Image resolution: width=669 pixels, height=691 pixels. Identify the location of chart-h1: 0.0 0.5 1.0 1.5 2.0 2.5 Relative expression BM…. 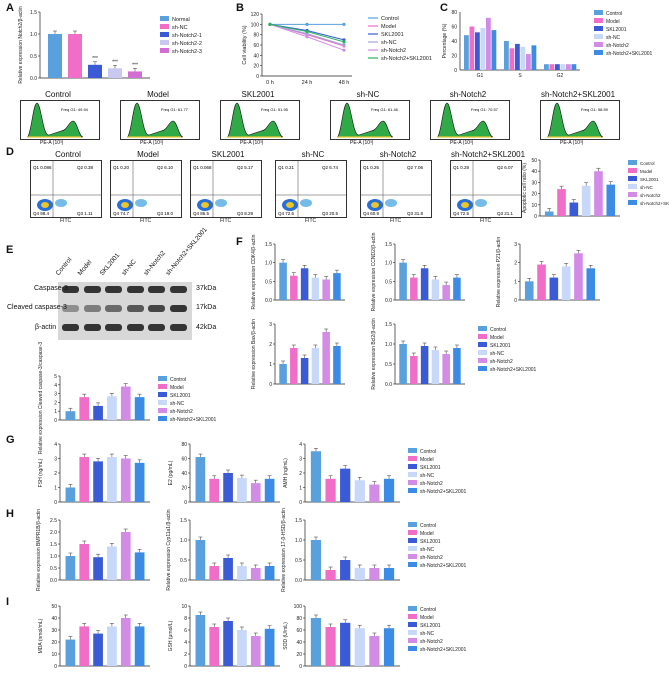
(93, 550).